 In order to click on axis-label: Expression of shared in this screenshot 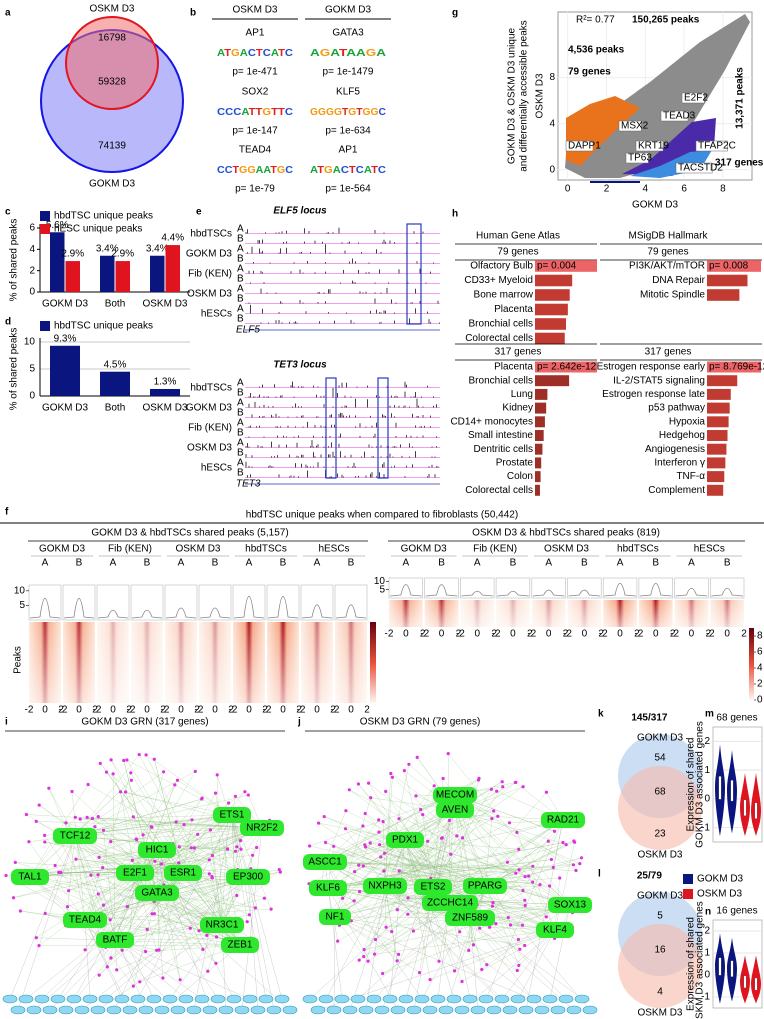, I will do `click(691, 964)`.